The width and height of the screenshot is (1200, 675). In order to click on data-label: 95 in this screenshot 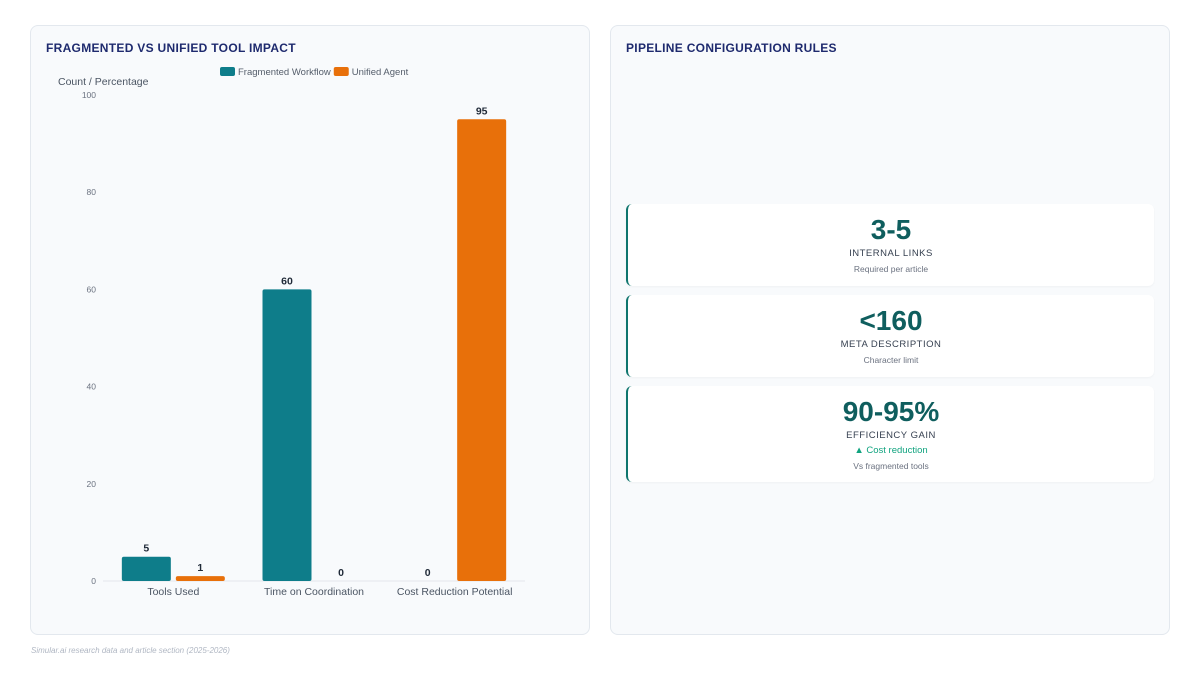, I will do `click(482, 111)`.